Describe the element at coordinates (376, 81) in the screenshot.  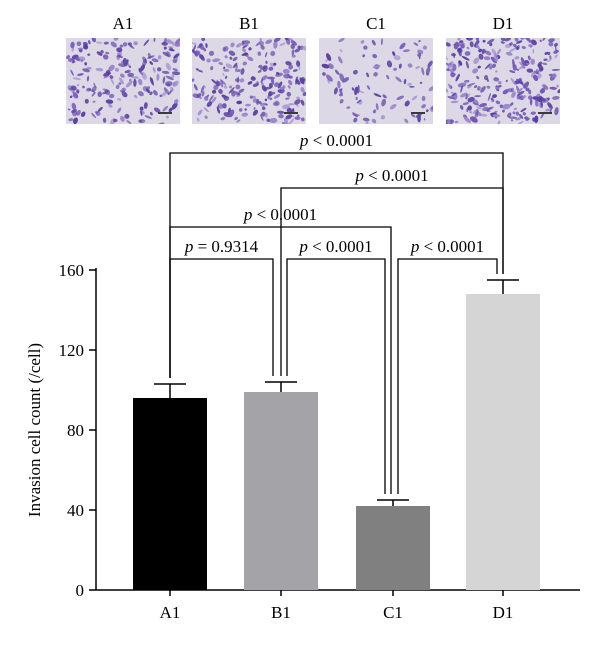
I see `micrograph-c1` at that location.